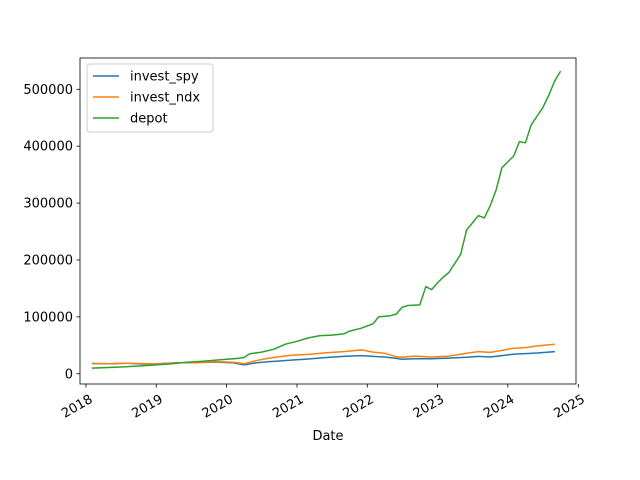 The width and height of the screenshot is (640, 480). What do you see at coordinates (48, 204) in the screenshot?
I see `y-tick-label: 300000` at bounding box center [48, 204].